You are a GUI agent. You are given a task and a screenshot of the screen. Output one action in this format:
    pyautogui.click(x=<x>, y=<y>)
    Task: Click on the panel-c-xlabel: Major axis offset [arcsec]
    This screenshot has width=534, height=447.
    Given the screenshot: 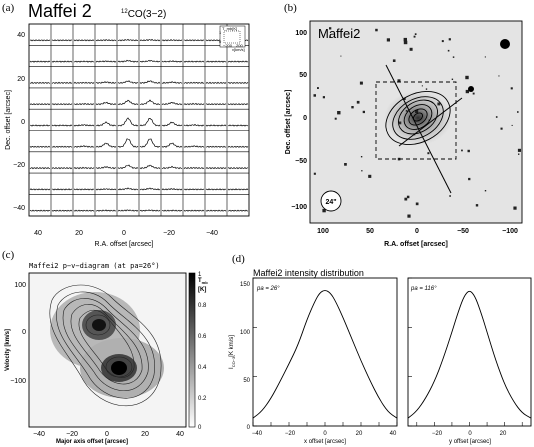 What is the action you would take?
    pyautogui.click(x=92, y=442)
    